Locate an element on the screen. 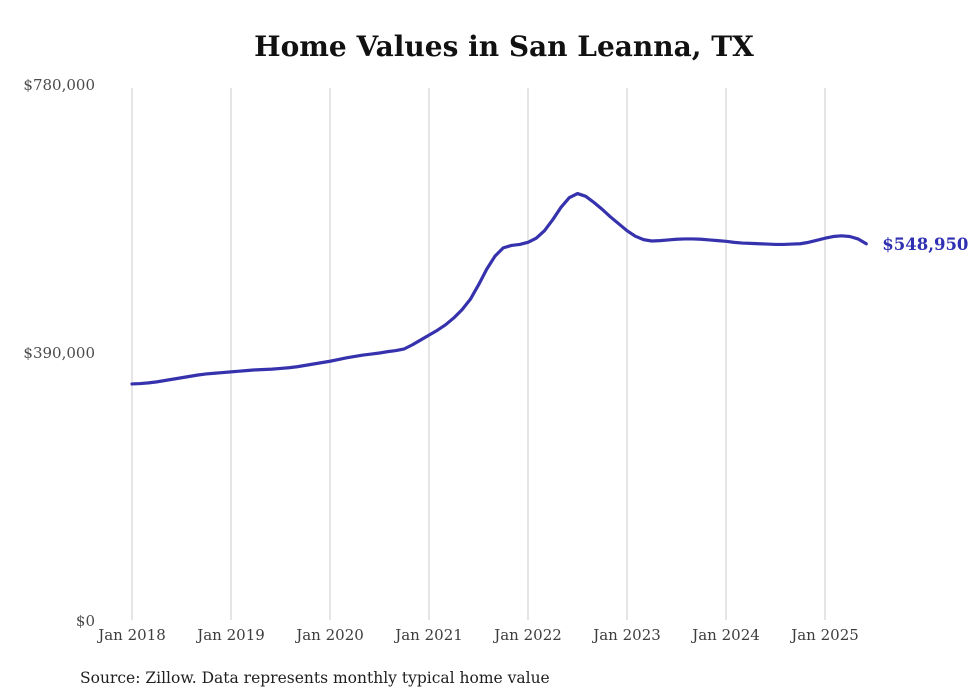 Image resolution: width=980 pixels, height=699 pixels. x-tick-label: Jan 2025 is located at coordinates (824, 635).